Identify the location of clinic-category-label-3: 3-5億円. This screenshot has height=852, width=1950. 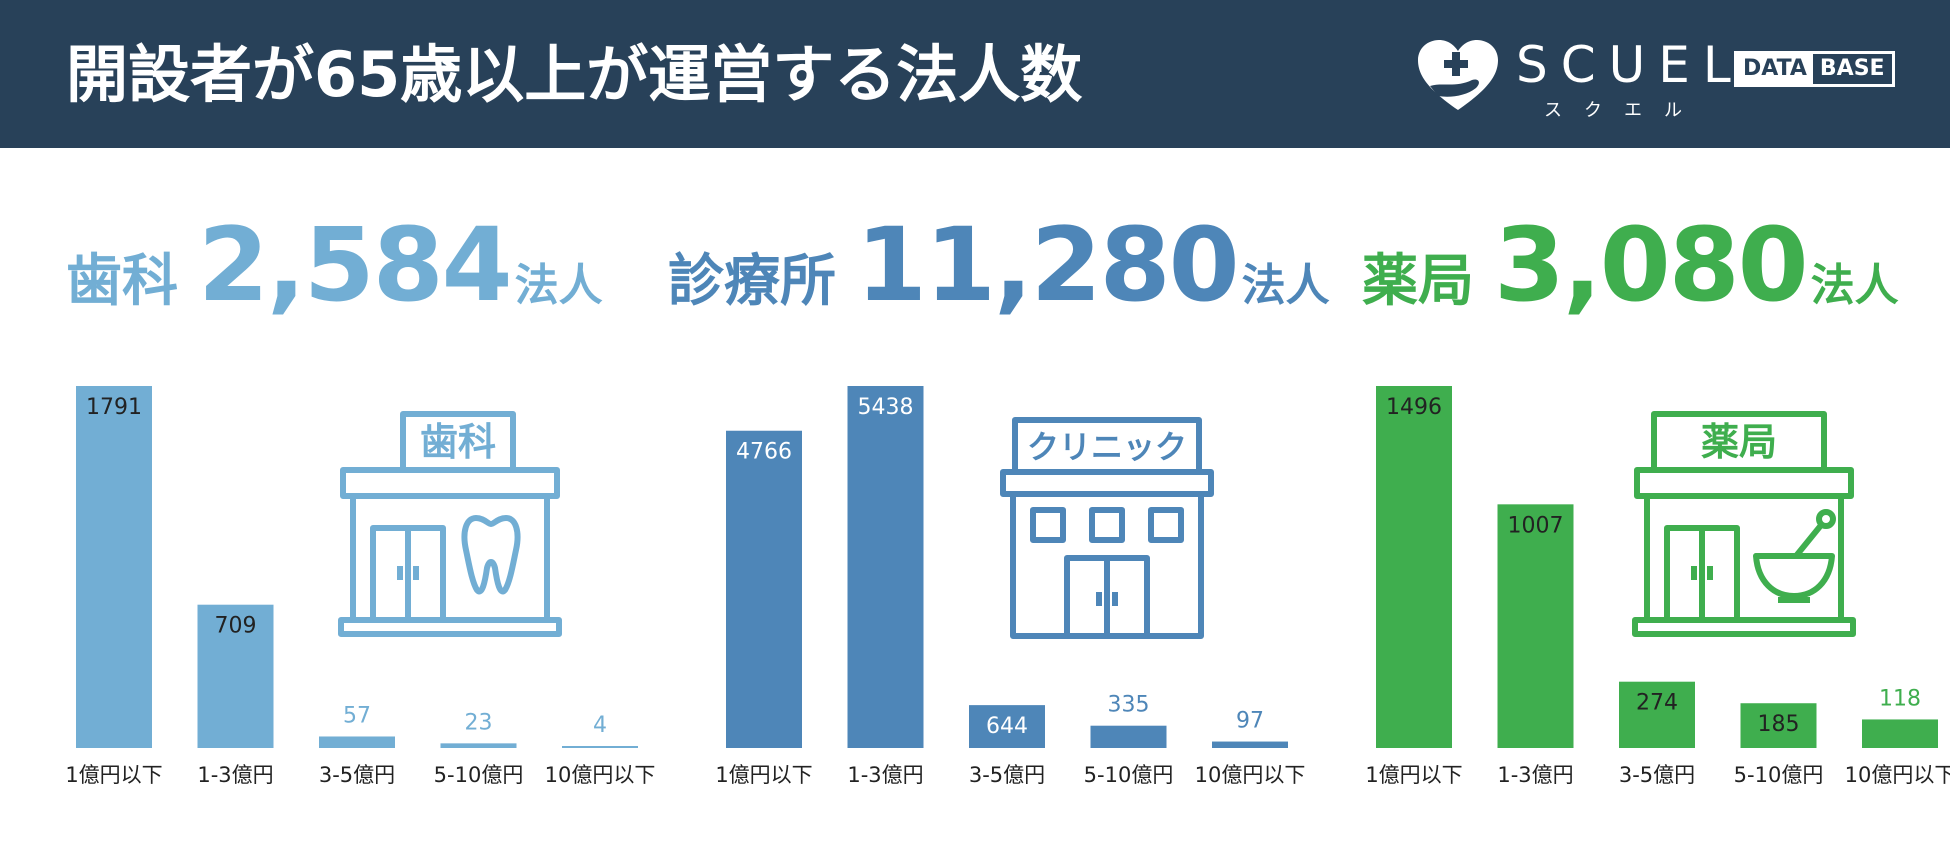
(1007, 775).